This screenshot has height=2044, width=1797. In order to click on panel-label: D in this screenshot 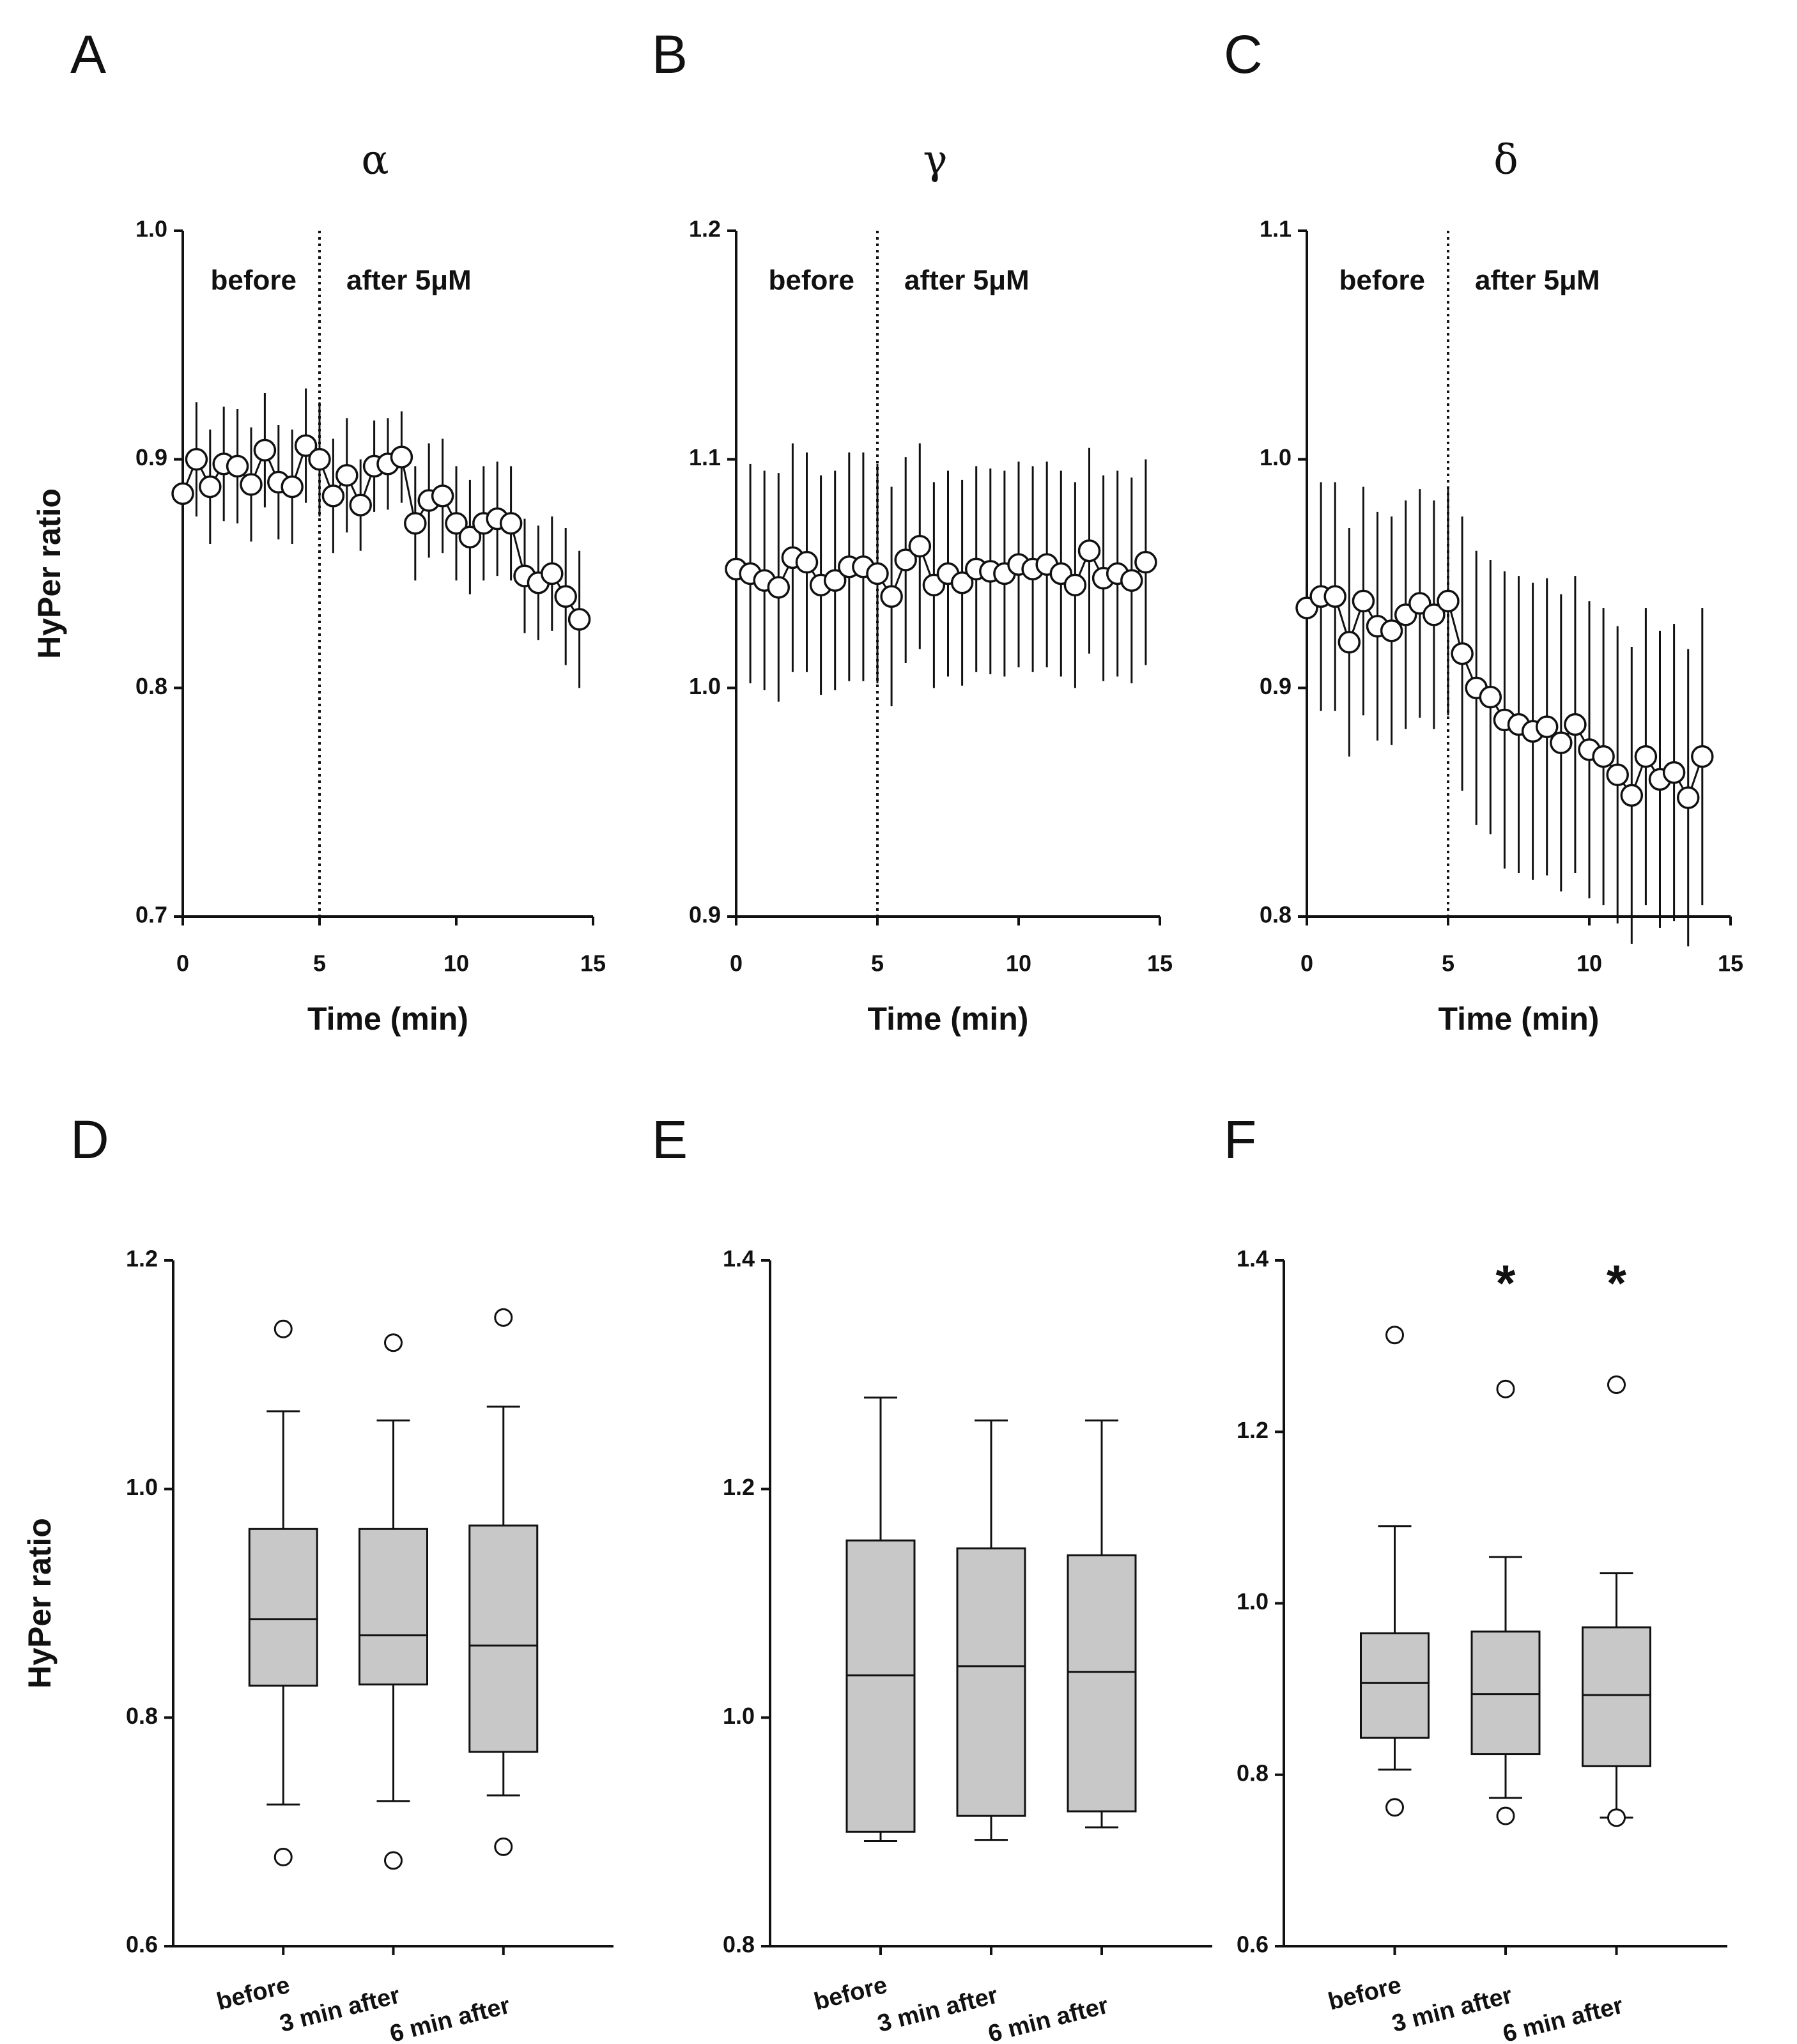, I will do `click(89, 1140)`.